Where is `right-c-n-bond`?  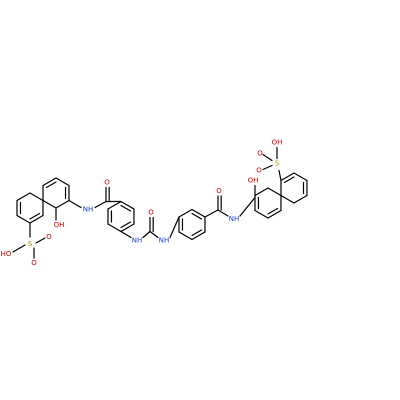 right-c-n-bond is located at coordinates (223, 213).